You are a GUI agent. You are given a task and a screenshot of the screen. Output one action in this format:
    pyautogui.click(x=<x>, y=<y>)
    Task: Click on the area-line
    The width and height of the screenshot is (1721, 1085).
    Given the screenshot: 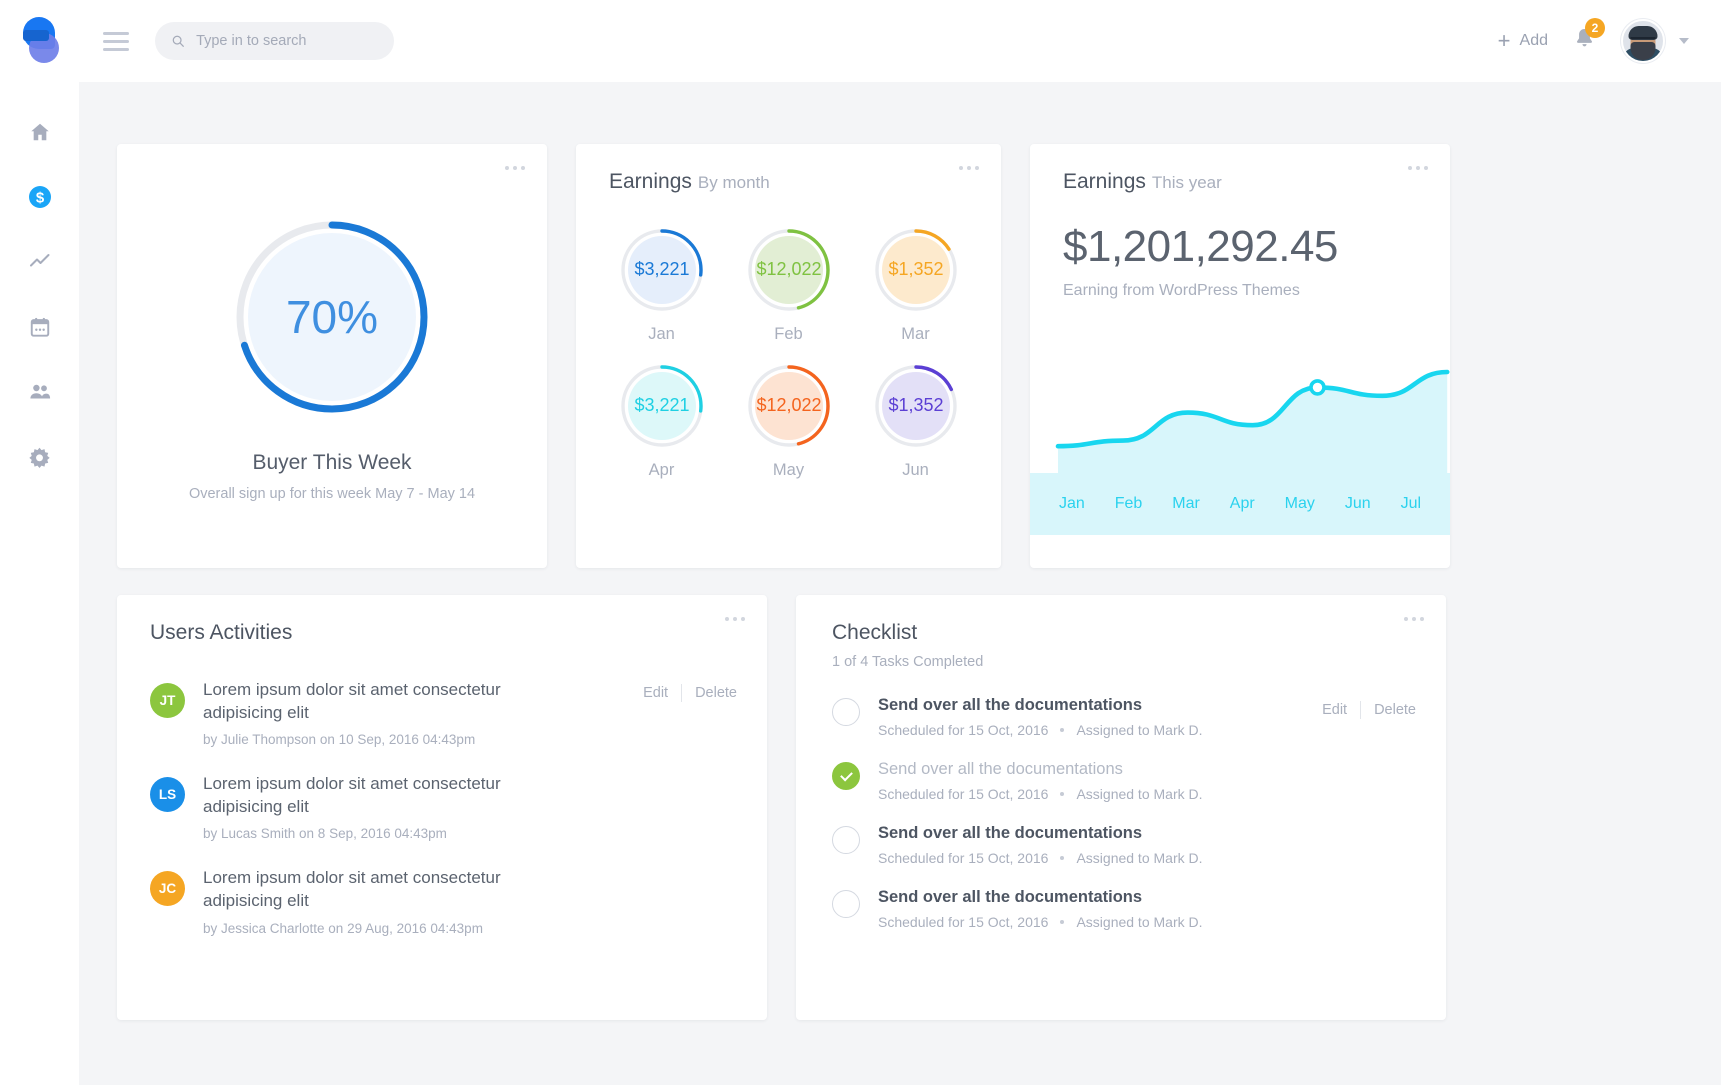 What is the action you would take?
    pyautogui.click(x=1252, y=409)
    